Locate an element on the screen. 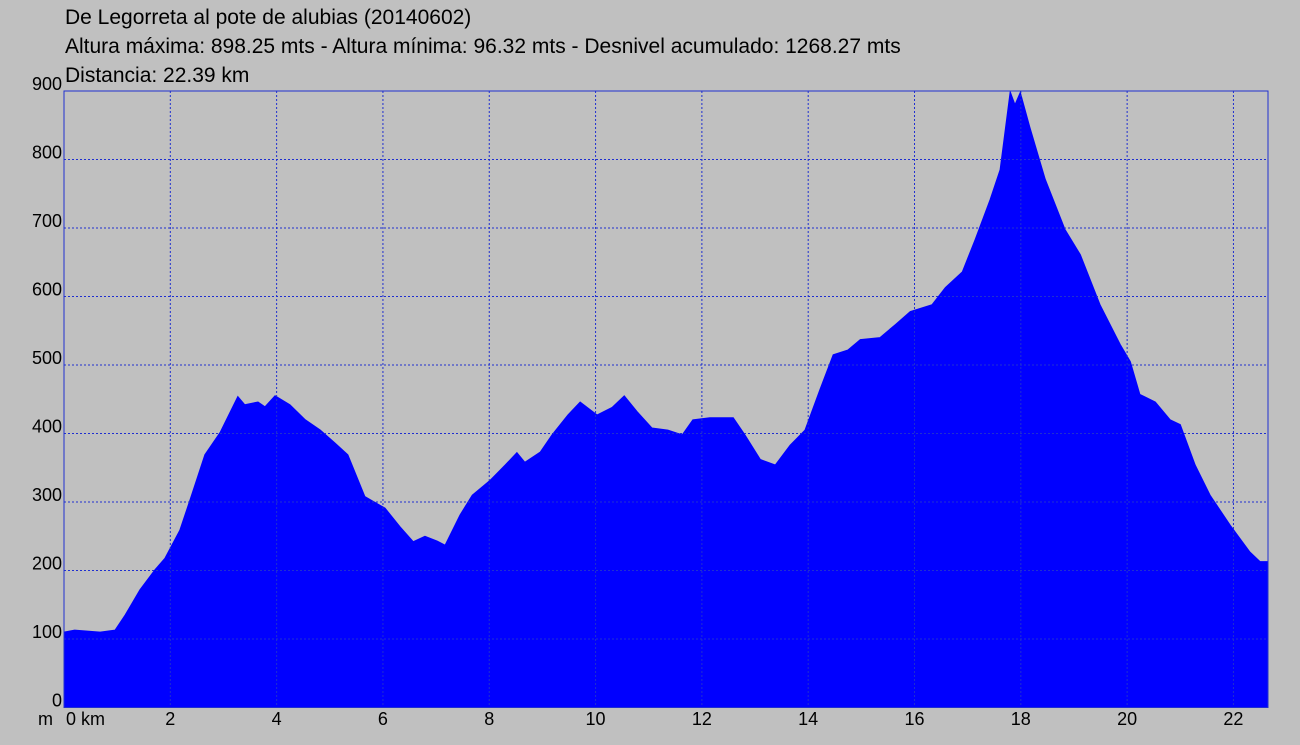  x-tick-label: 8 is located at coordinates (489, 719).